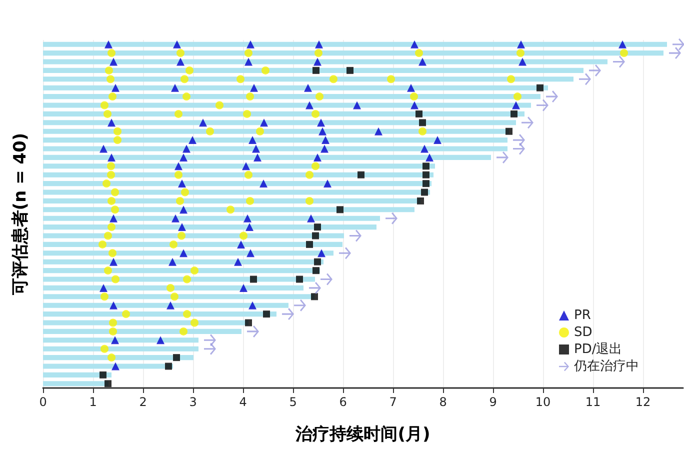 The height and width of the screenshot is (466, 684). What do you see at coordinates (43, 402) in the screenshot?
I see `x-tick-label: 0` at bounding box center [43, 402].